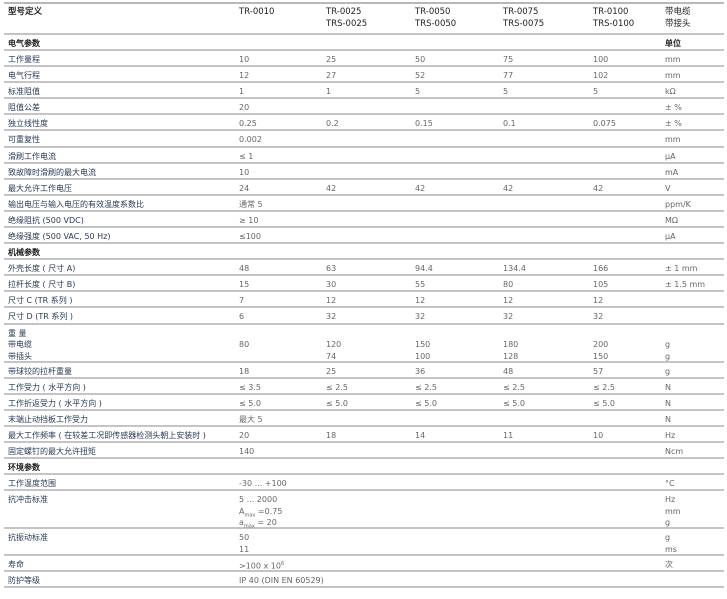 This screenshot has width=727, height=599. I want to click on row-label-line: 最大允许工作电压, so click(40, 188).